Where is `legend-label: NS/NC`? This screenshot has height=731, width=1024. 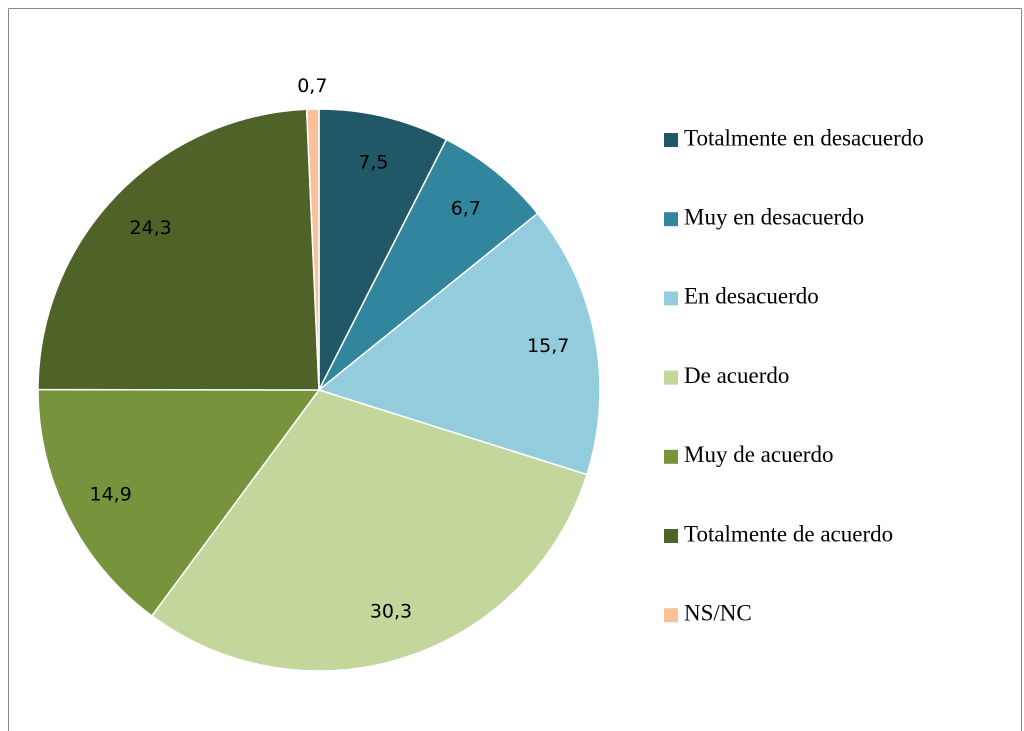
legend-label: NS/NC is located at coordinates (718, 612).